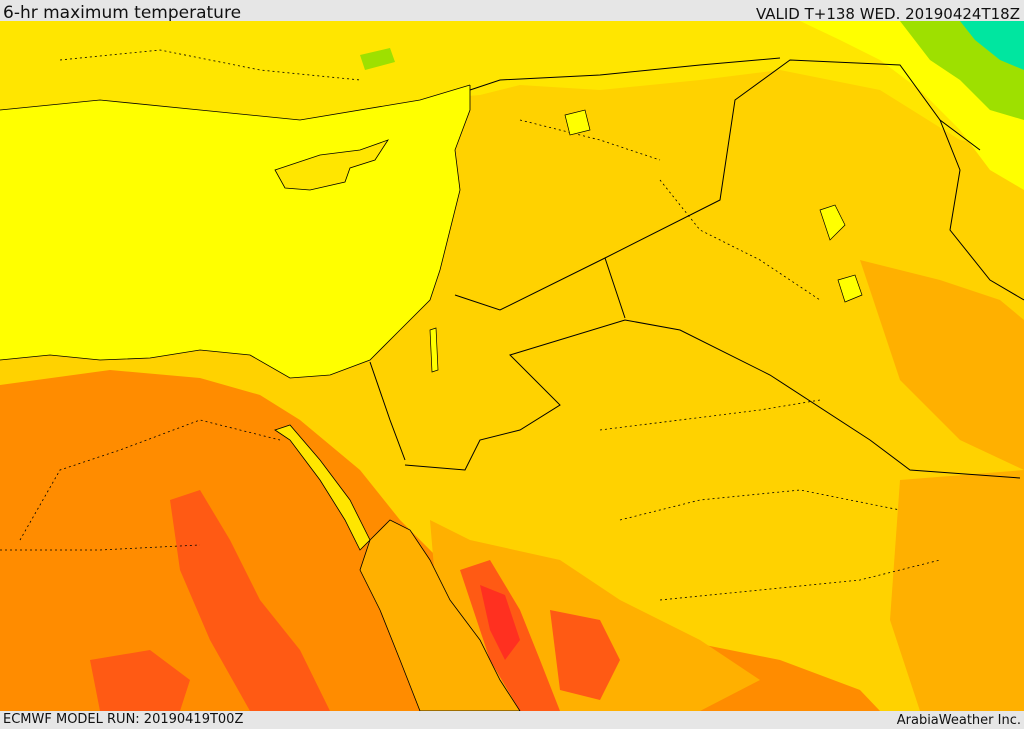 This screenshot has height=729, width=1024. Describe the element at coordinates (957, 590) in the screenshot. I see `temp-region-arabia-warm` at that location.